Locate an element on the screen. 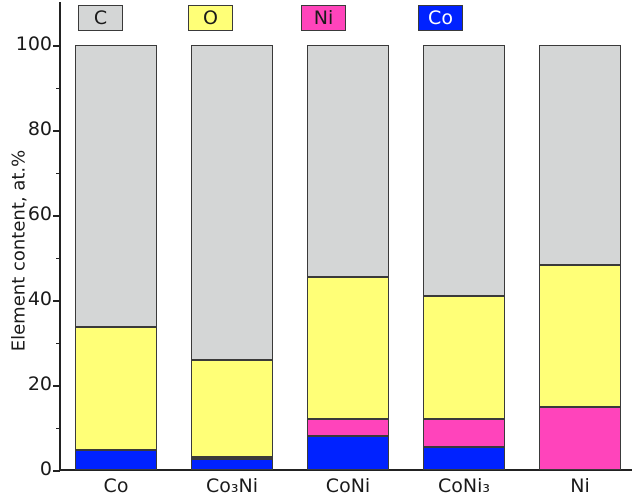 Image resolution: width=632 pixels, height=499 pixels. legend-ni: Ni is located at coordinates (323, 18).